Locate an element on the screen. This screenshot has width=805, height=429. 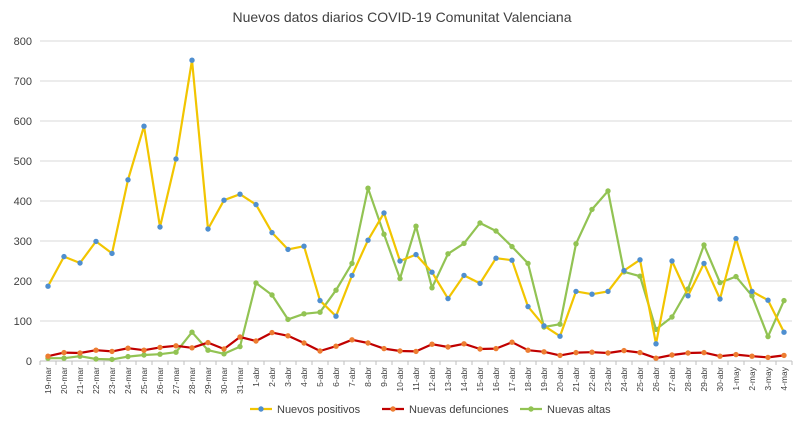
x-tick-label: 5-abr is located at coordinates (320, 377).